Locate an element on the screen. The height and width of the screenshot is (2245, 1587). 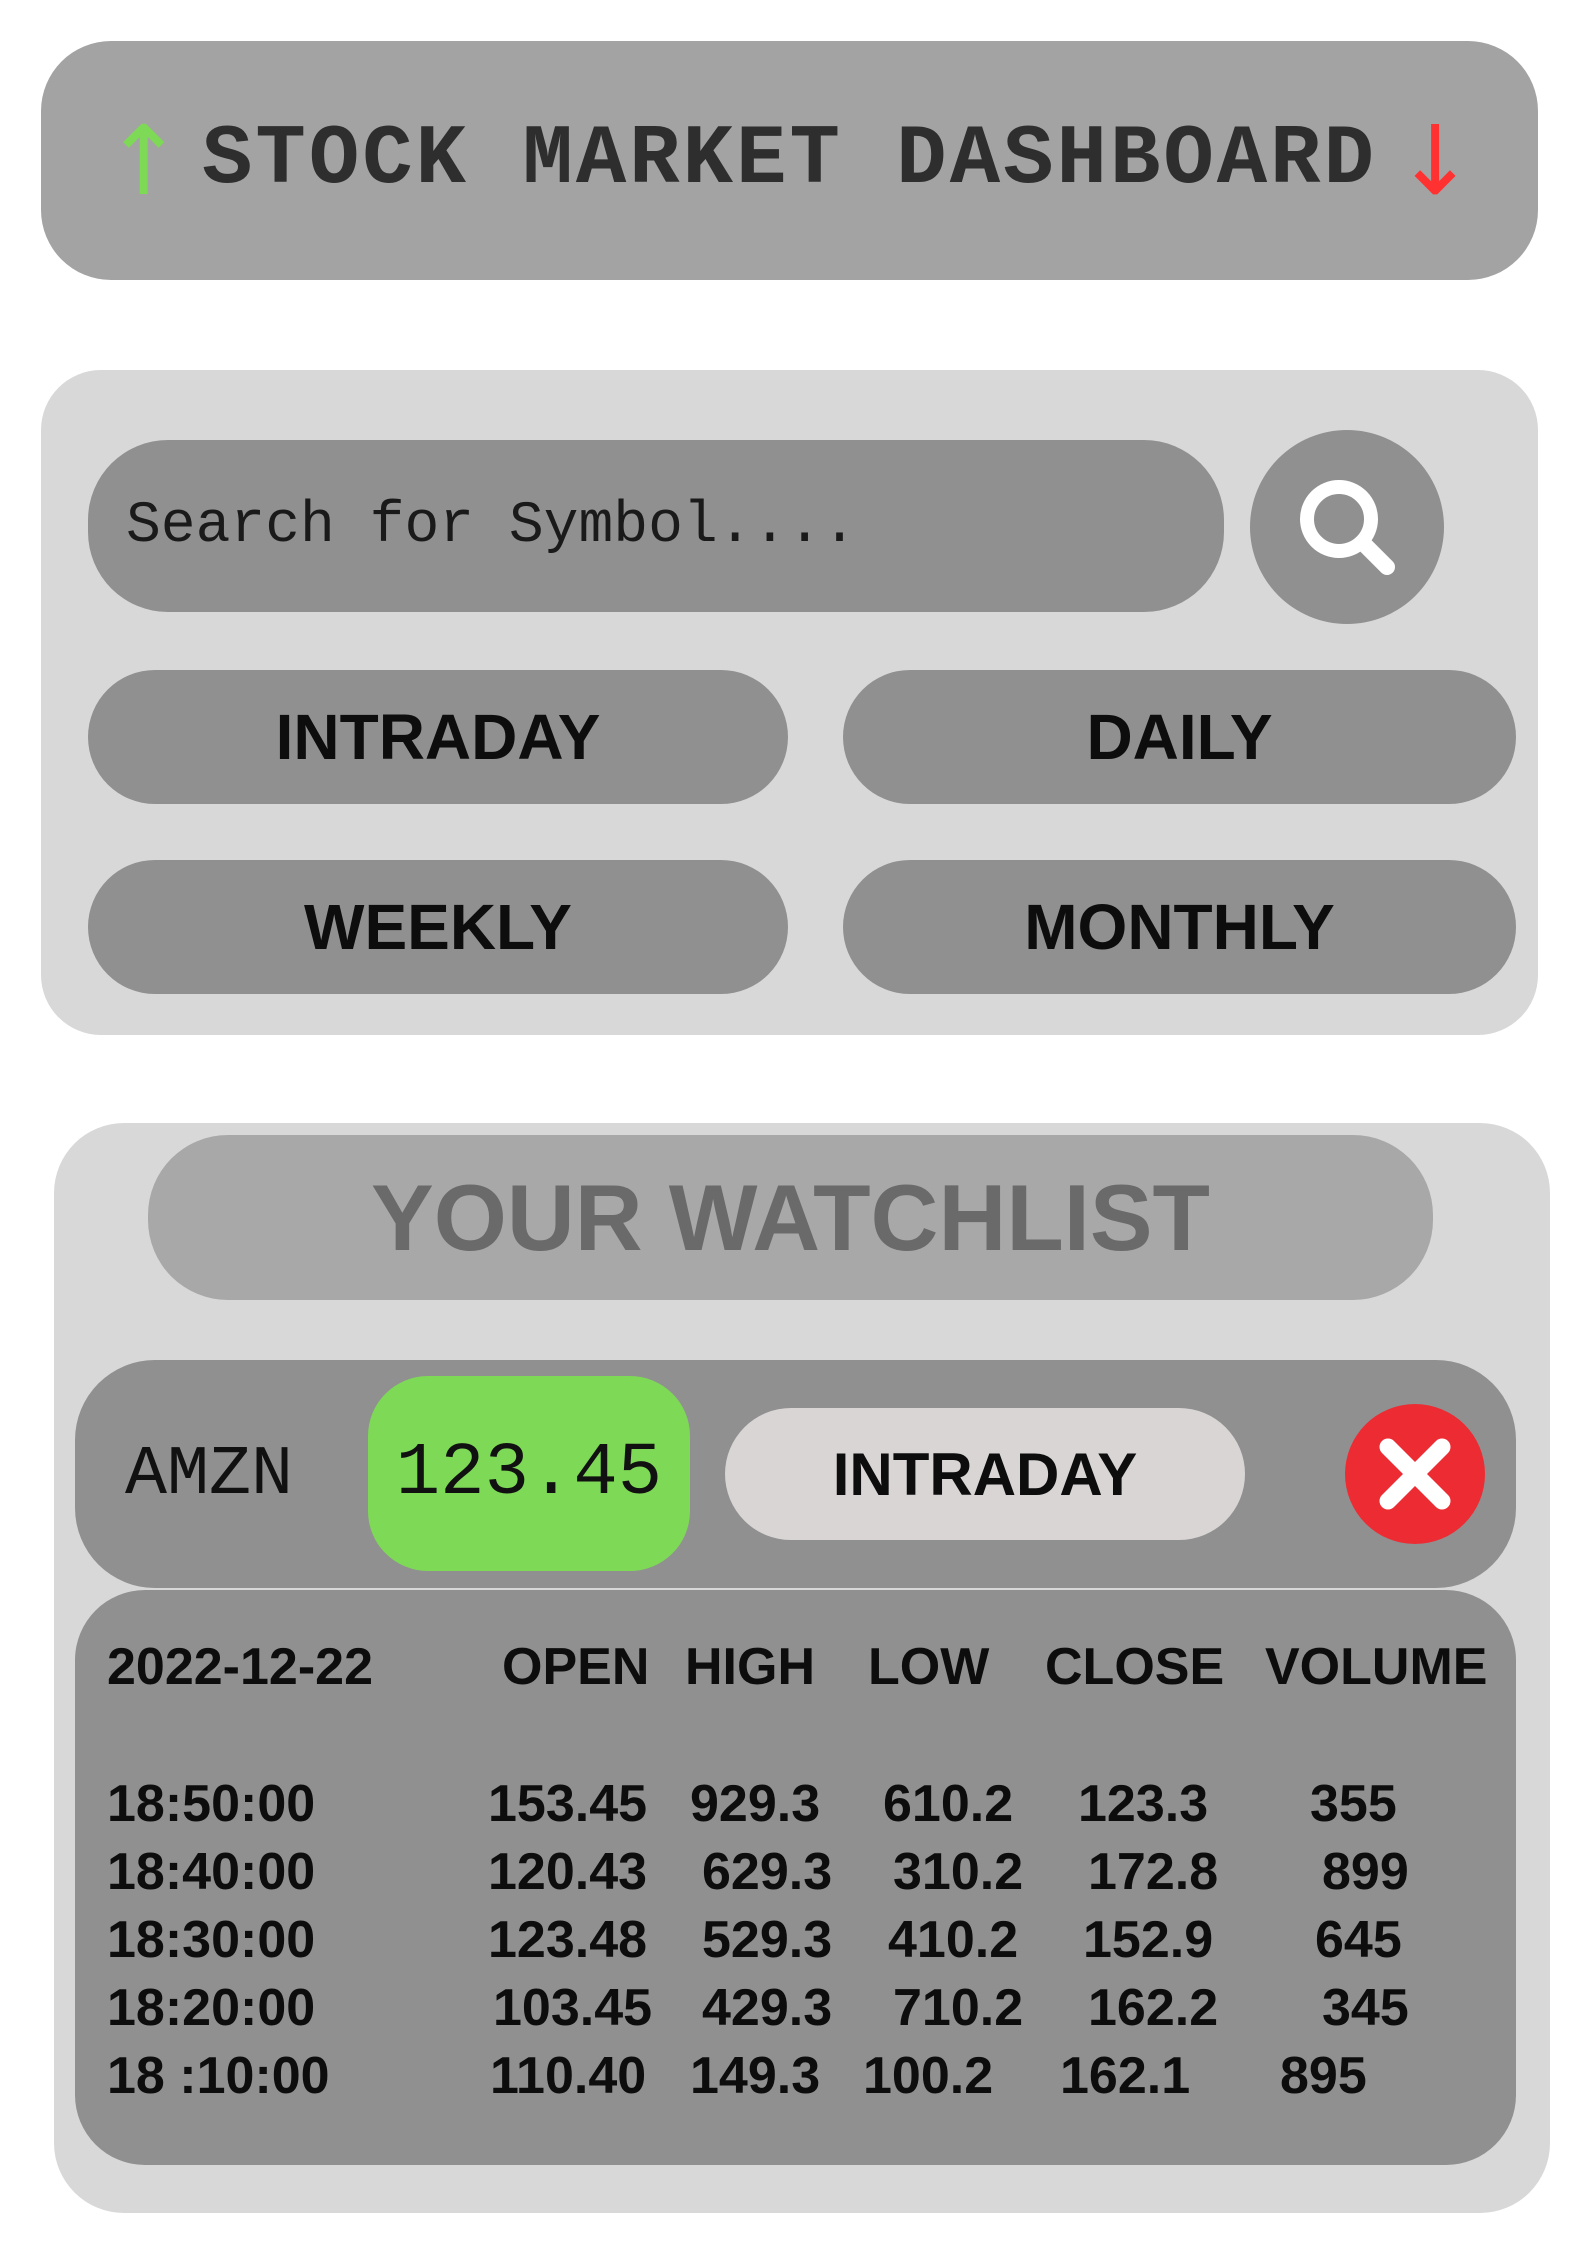
row-low: 100.2 is located at coordinates (928, 2076).